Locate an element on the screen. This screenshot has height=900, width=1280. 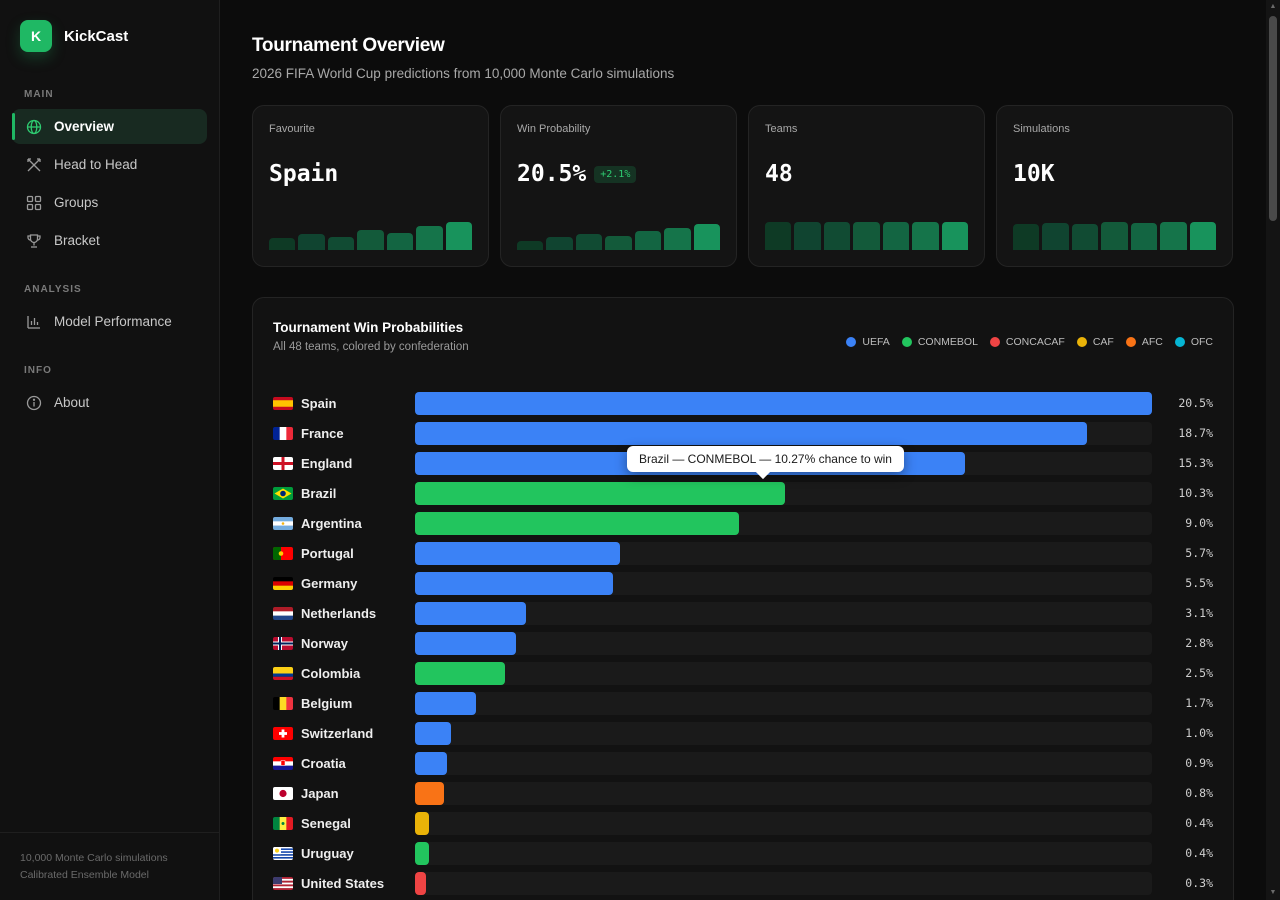
crossed-swords-icon is located at coordinates (34, 165).